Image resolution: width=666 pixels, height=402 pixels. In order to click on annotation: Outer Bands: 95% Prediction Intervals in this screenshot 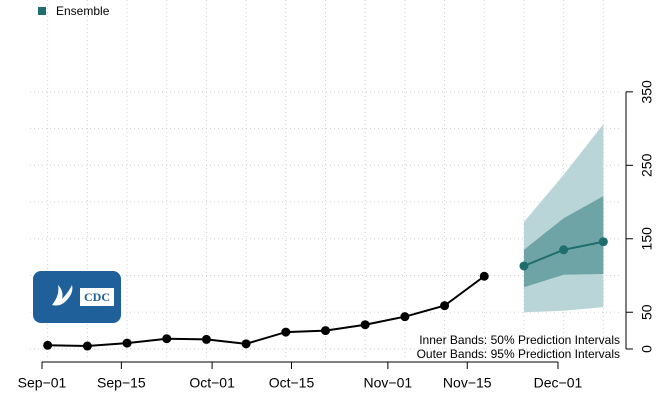, I will do `click(518, 354)`.